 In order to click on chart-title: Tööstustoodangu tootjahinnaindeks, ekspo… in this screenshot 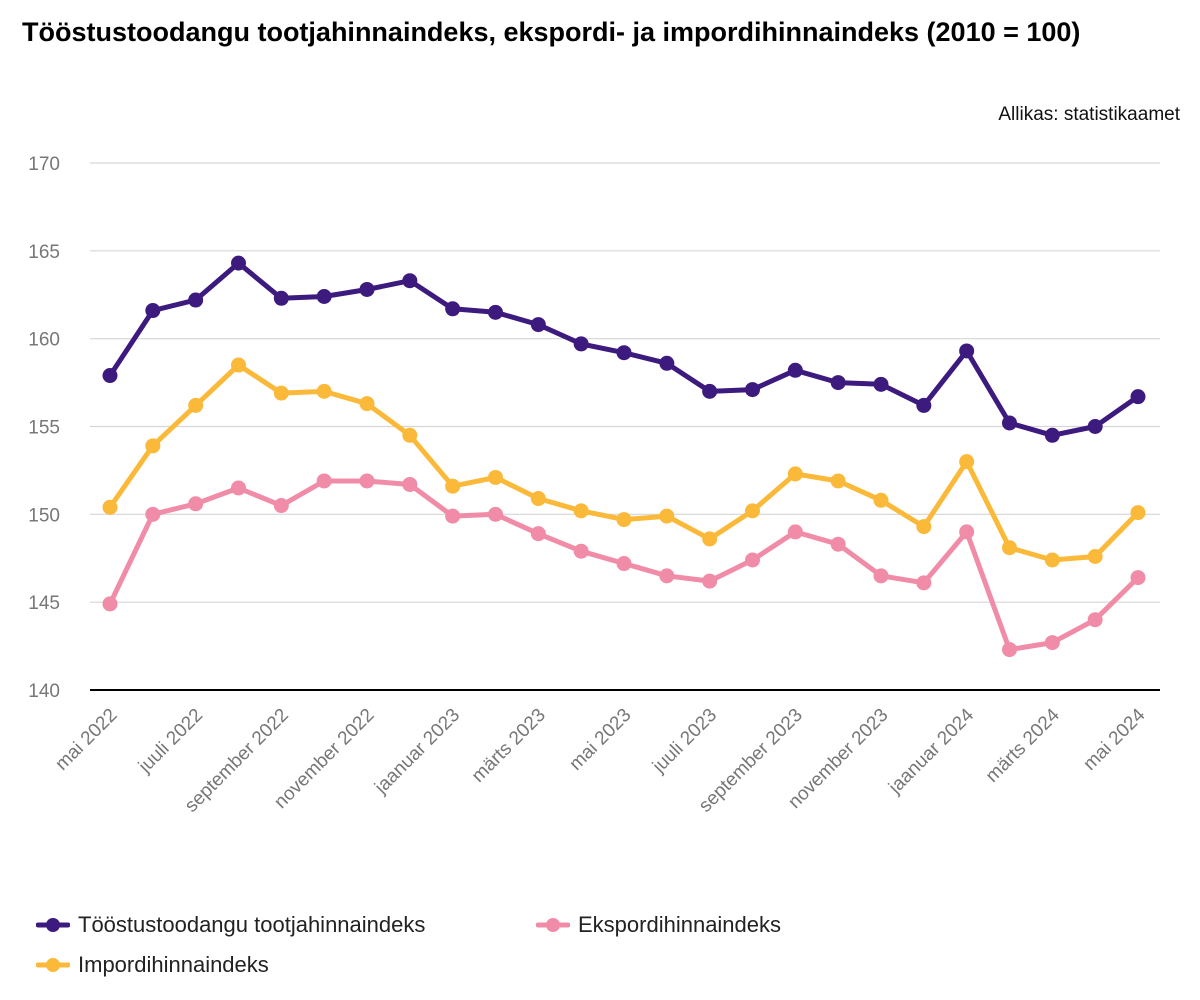, I will do `click(551, 32)`.